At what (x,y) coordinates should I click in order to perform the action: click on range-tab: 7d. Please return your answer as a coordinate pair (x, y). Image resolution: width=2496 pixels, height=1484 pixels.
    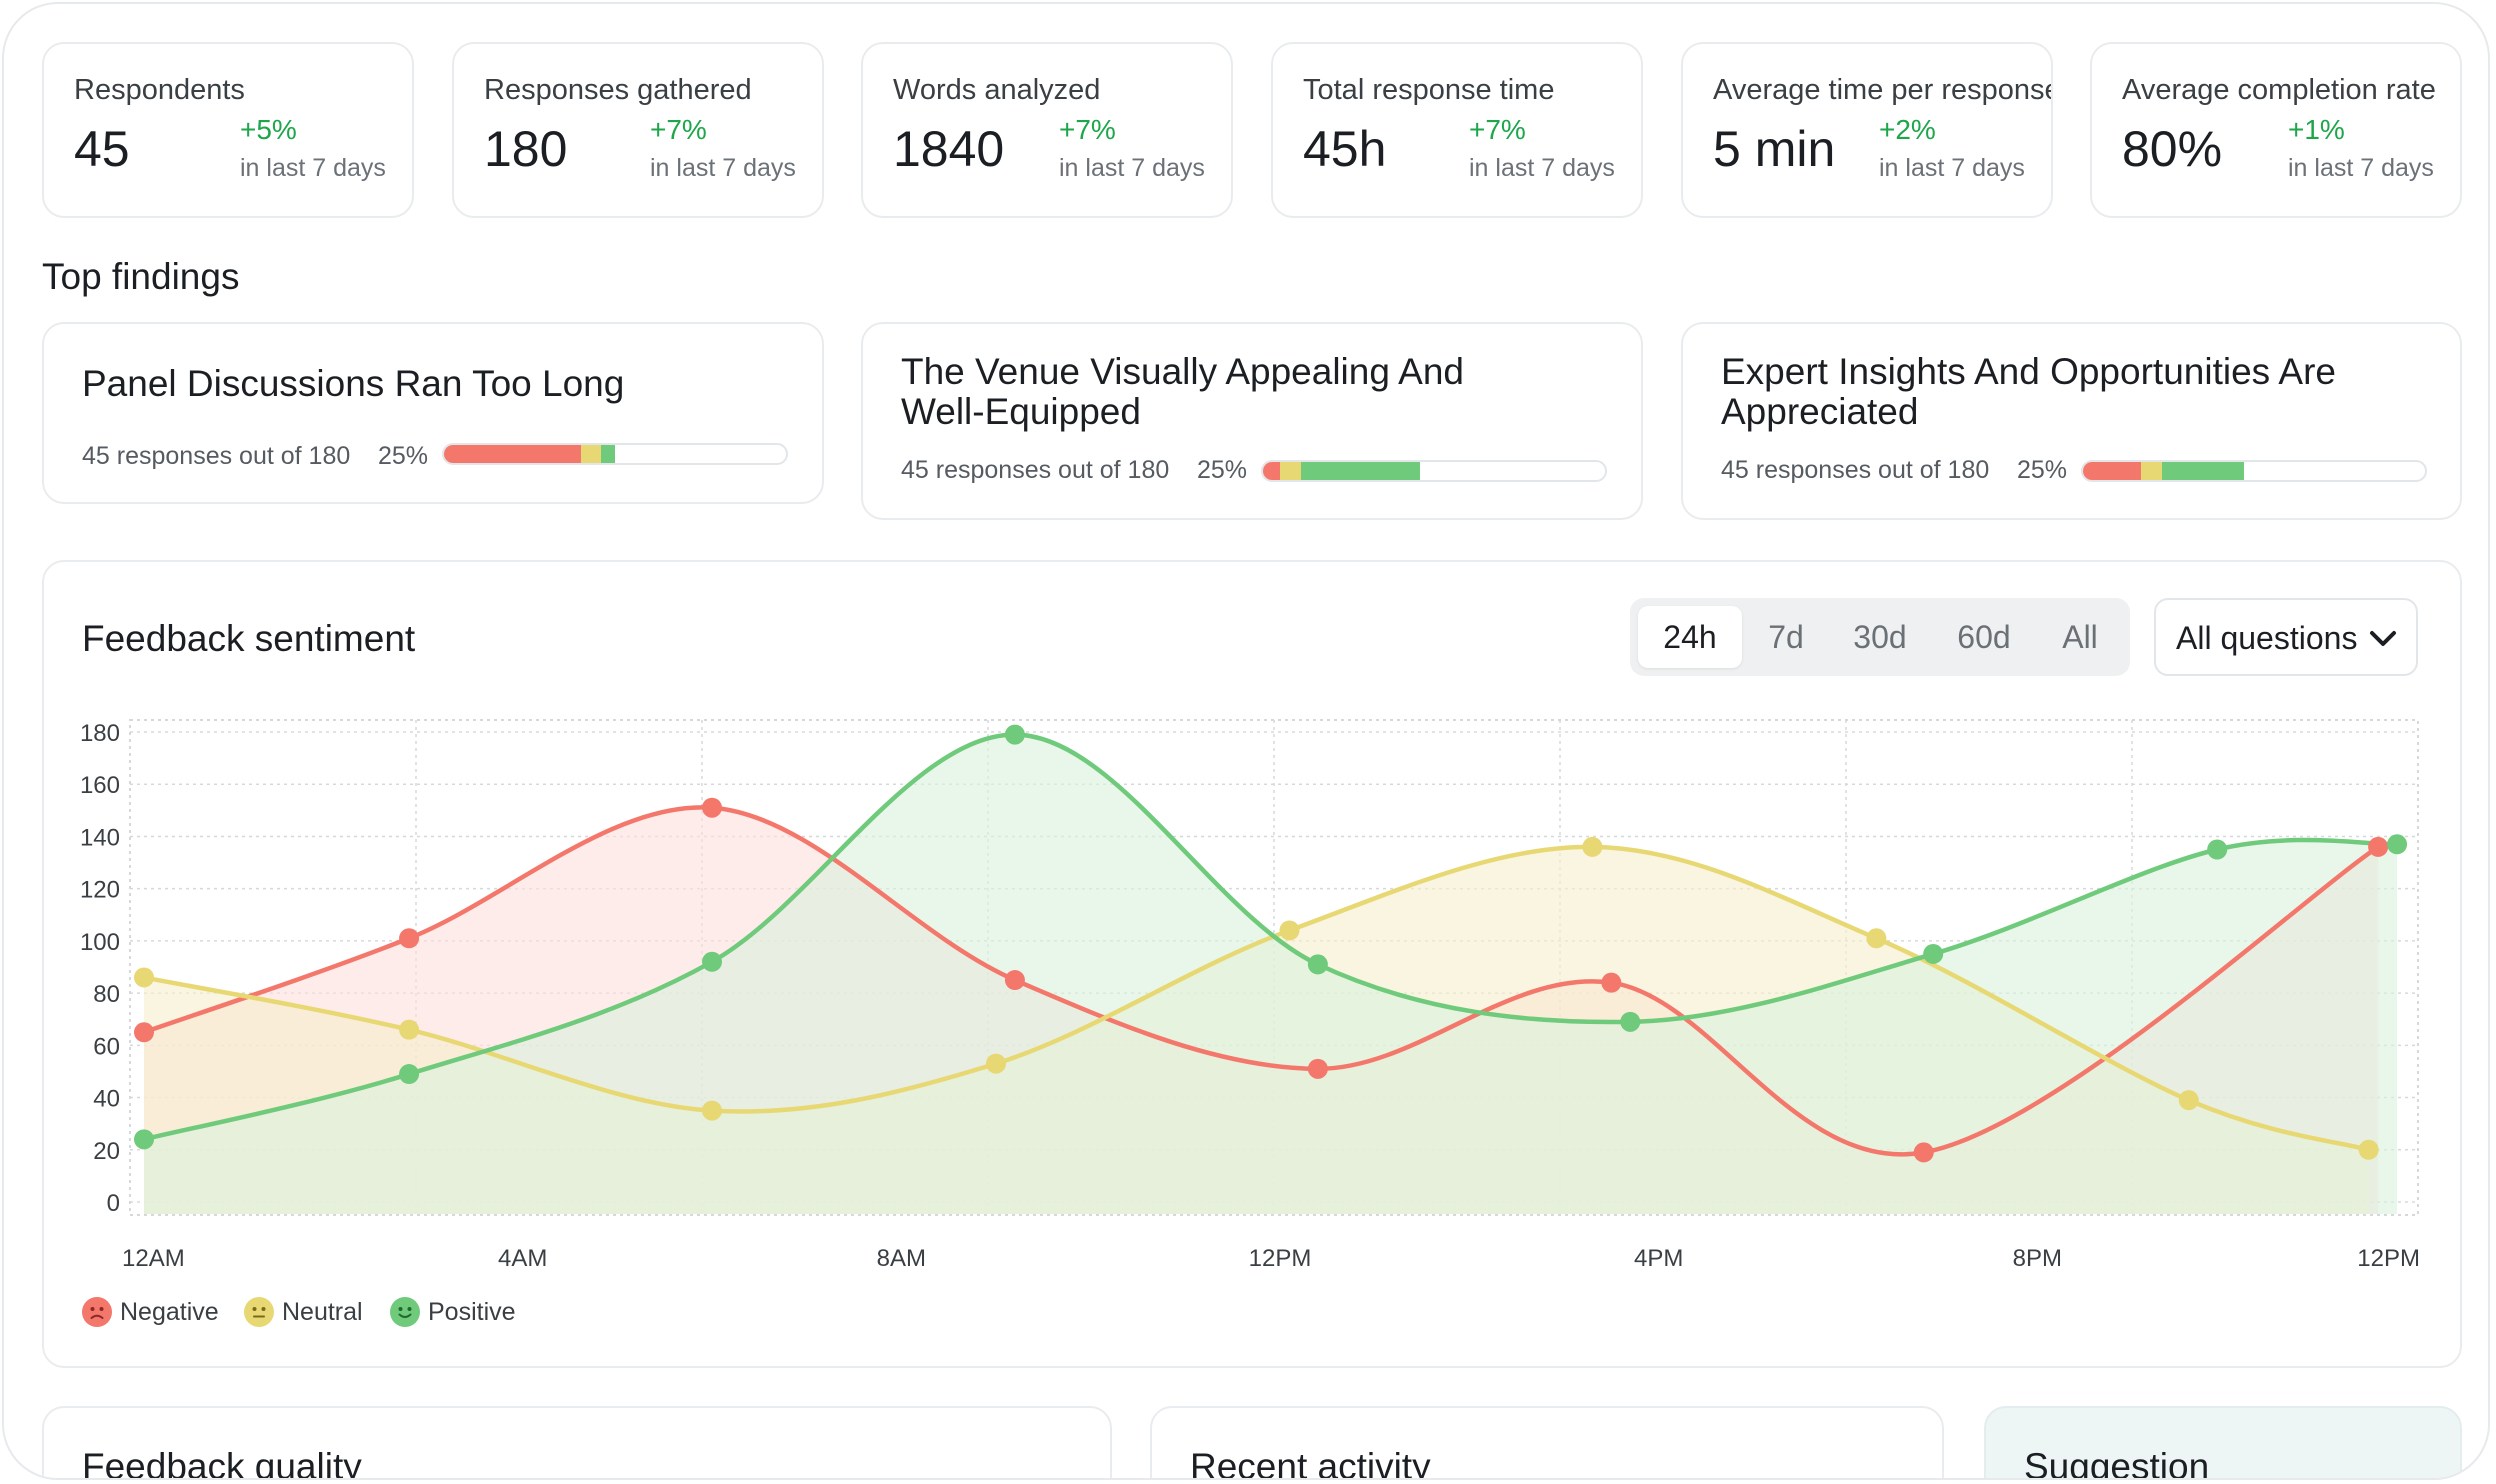
    Looking at the image, I should click on (1786, 637).